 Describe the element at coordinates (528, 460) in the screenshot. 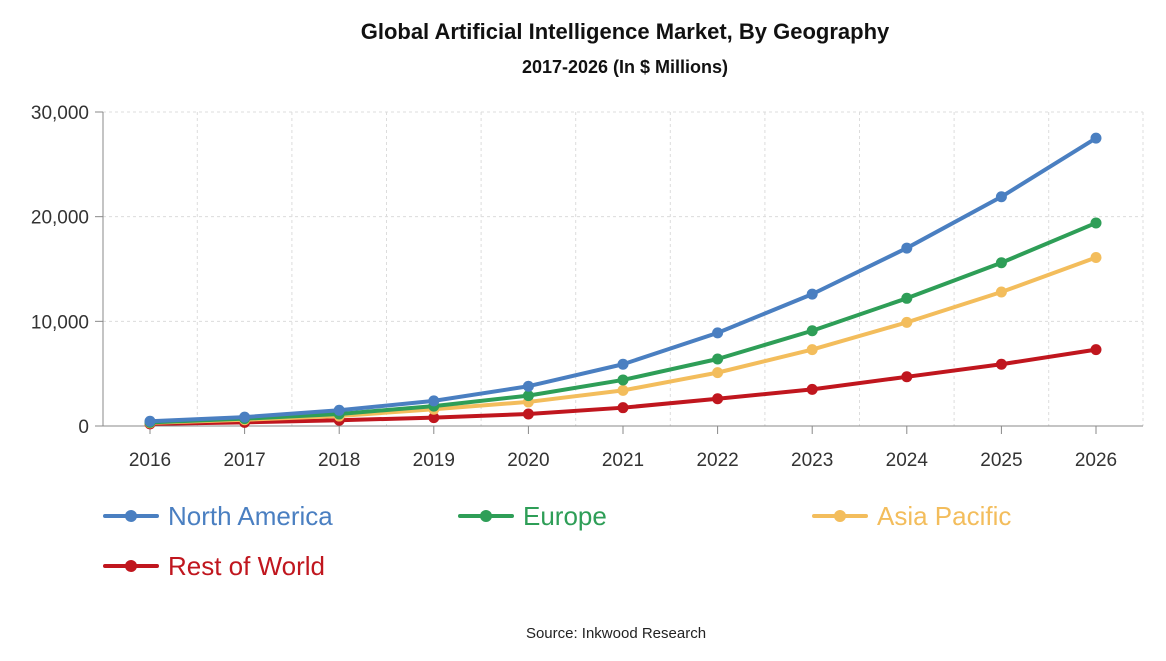

I see `x-tick-label: 2020` at that location.